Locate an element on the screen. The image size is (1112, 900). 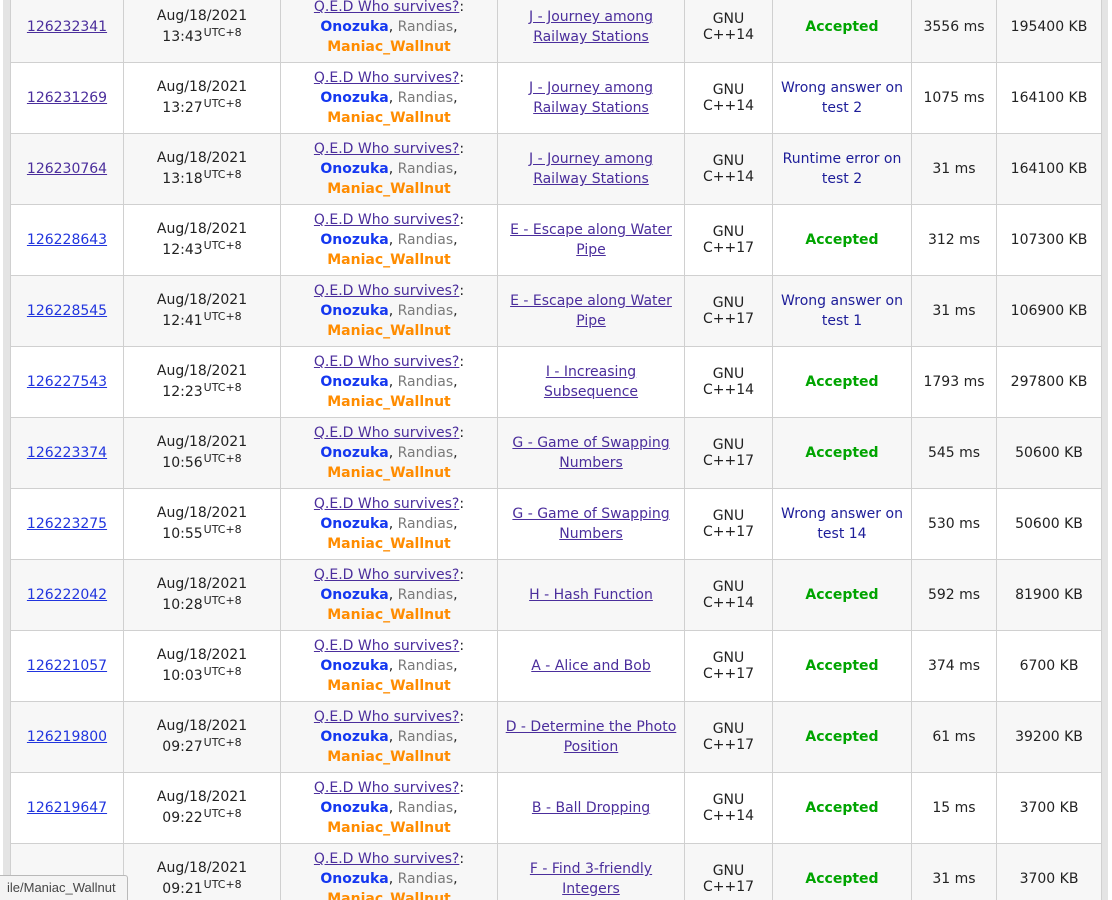
verdict: Runtime error on test 2 is located at coordinates (842, 169).